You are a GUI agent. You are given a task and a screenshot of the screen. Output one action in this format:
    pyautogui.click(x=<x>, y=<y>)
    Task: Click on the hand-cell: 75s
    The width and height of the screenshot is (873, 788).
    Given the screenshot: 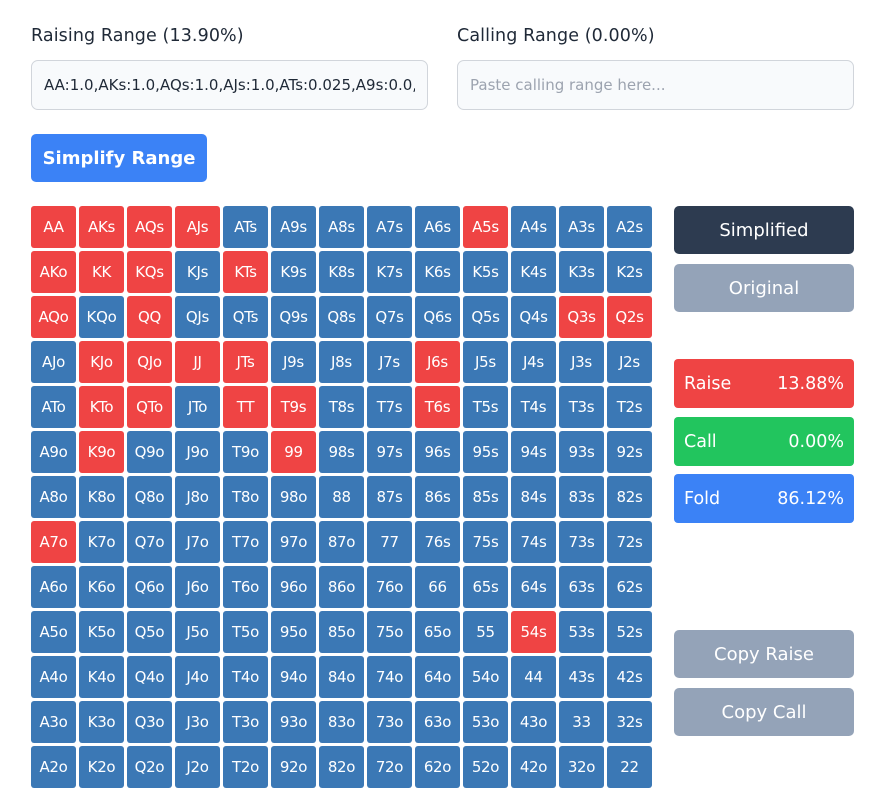 What is the action you would take?
    pyautogui.click(x=485, y=542)
    